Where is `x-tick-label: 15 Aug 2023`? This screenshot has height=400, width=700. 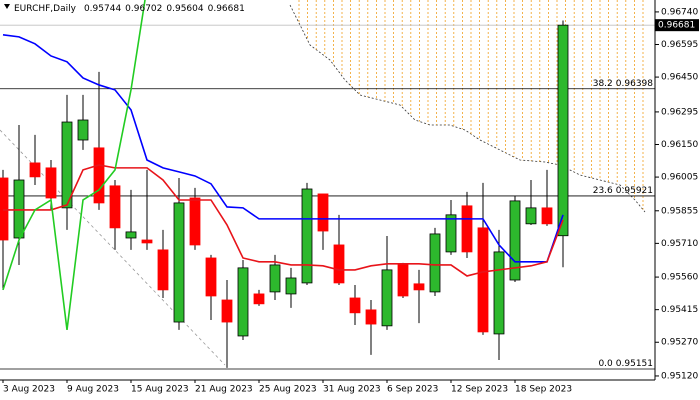 x-tick-label: 15 Aug 2023 is located at coordinates (160, 390).